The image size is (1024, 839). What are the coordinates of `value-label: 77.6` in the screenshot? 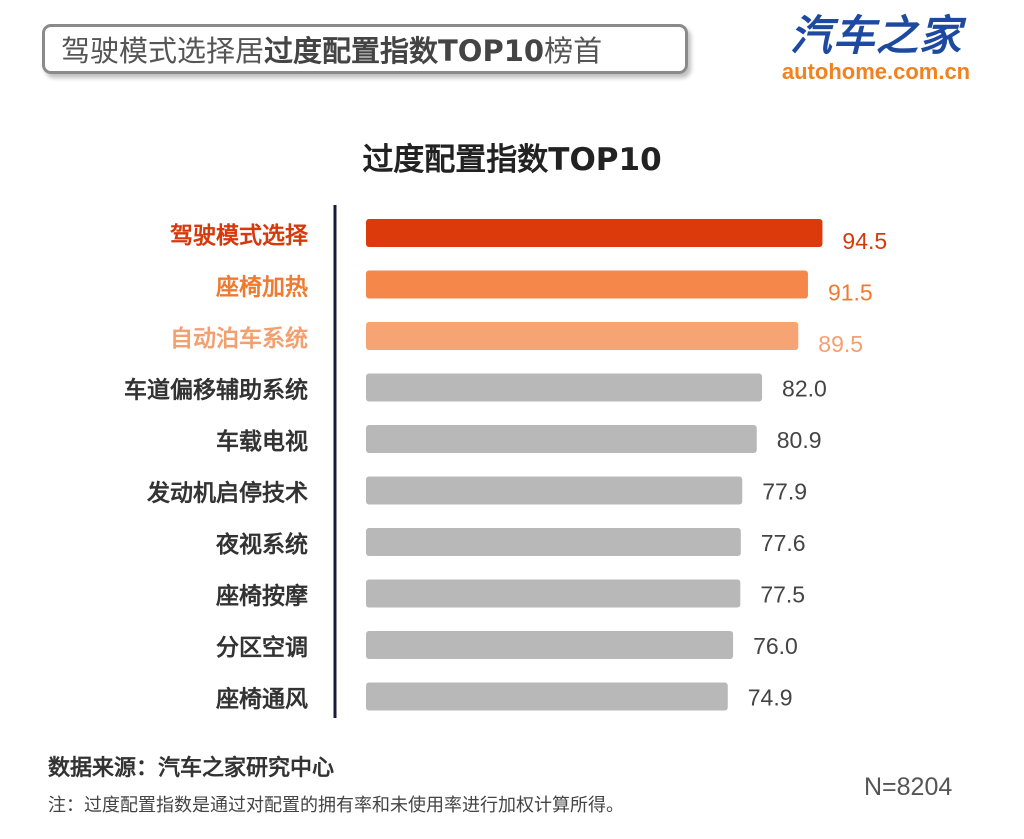 It's located at (783, 543).